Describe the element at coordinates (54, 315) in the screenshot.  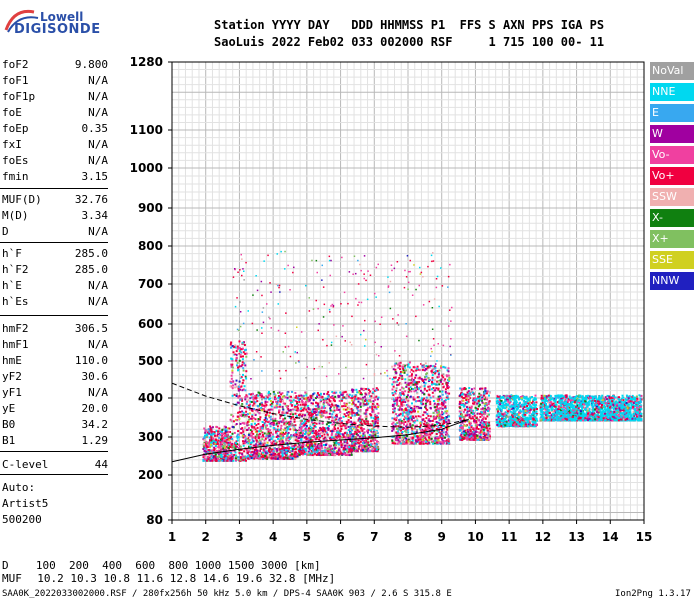
I see `param-separator` at that location.